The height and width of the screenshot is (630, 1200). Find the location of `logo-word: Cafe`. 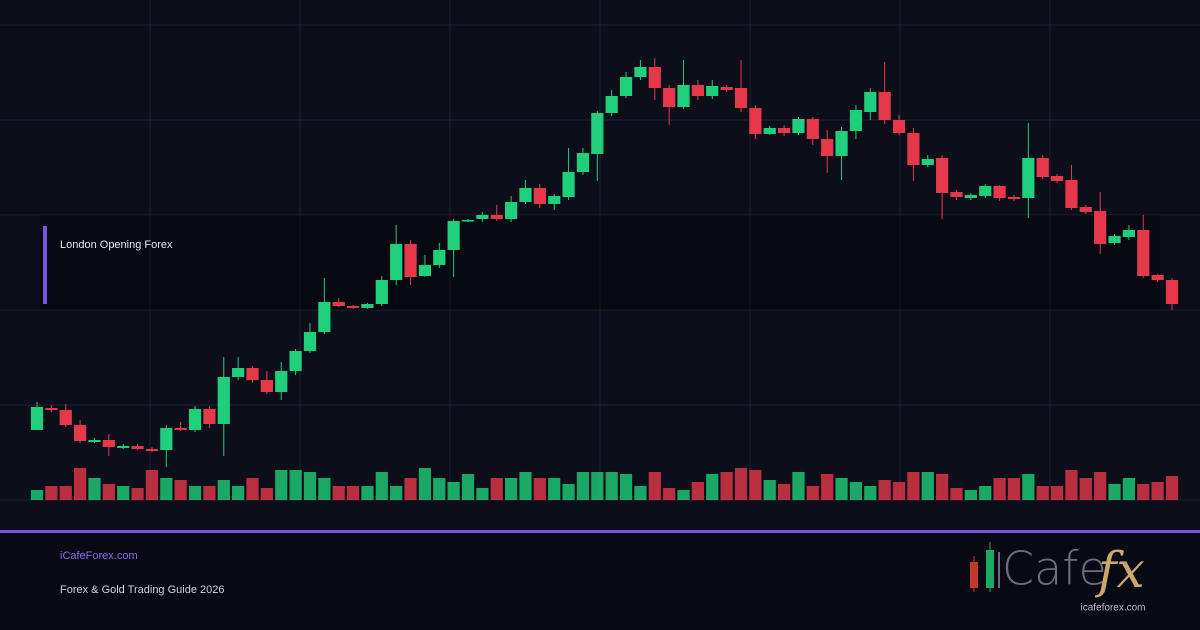

logo-word: Cafe is located at coordinates (1054, 569).